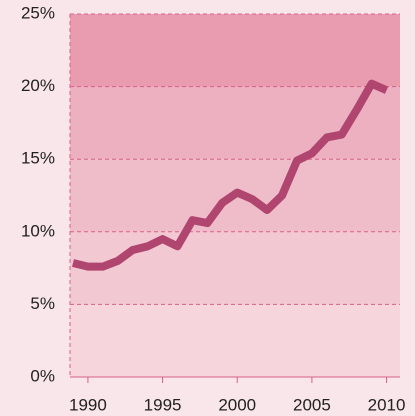  Describe the element at coordinates (312, 404) in the screenshot. I see `x-tick-label: 2005` at that location.